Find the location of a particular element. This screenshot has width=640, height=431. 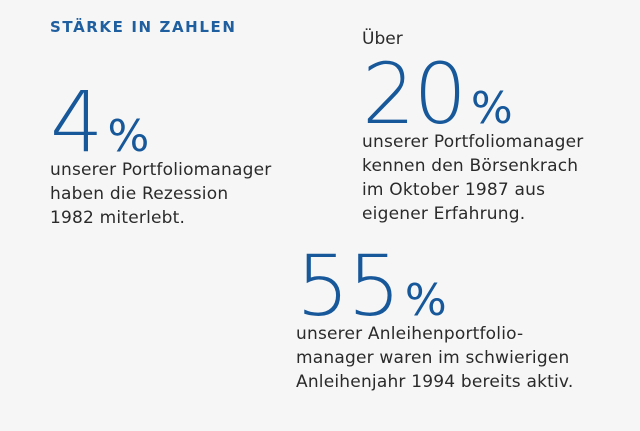

stat-value: 4 is located at coordinates (76, 122).